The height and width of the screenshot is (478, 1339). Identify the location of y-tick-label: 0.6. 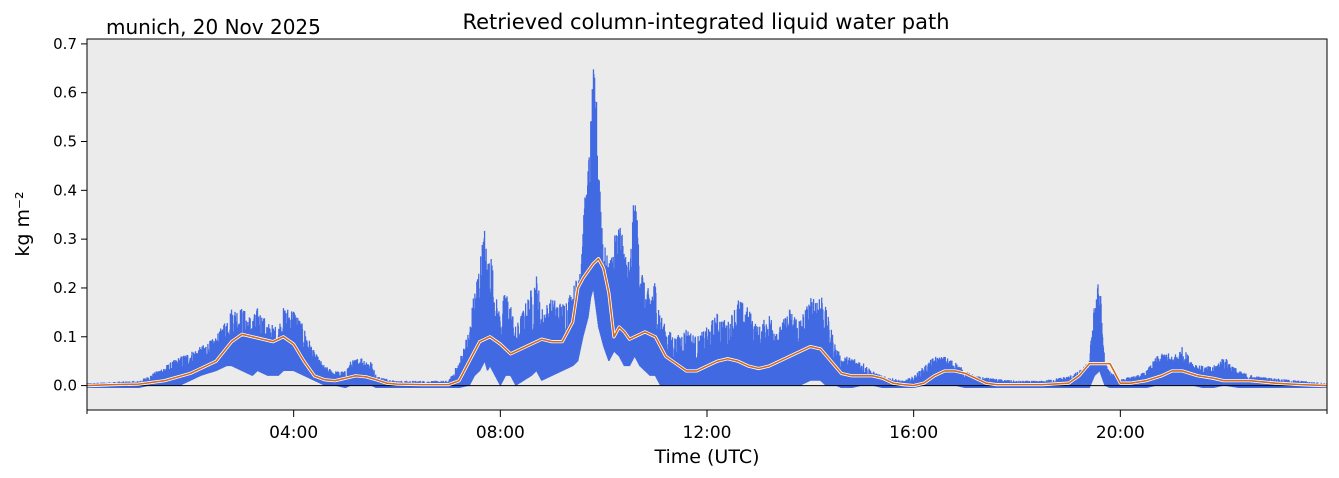
(65, 93).